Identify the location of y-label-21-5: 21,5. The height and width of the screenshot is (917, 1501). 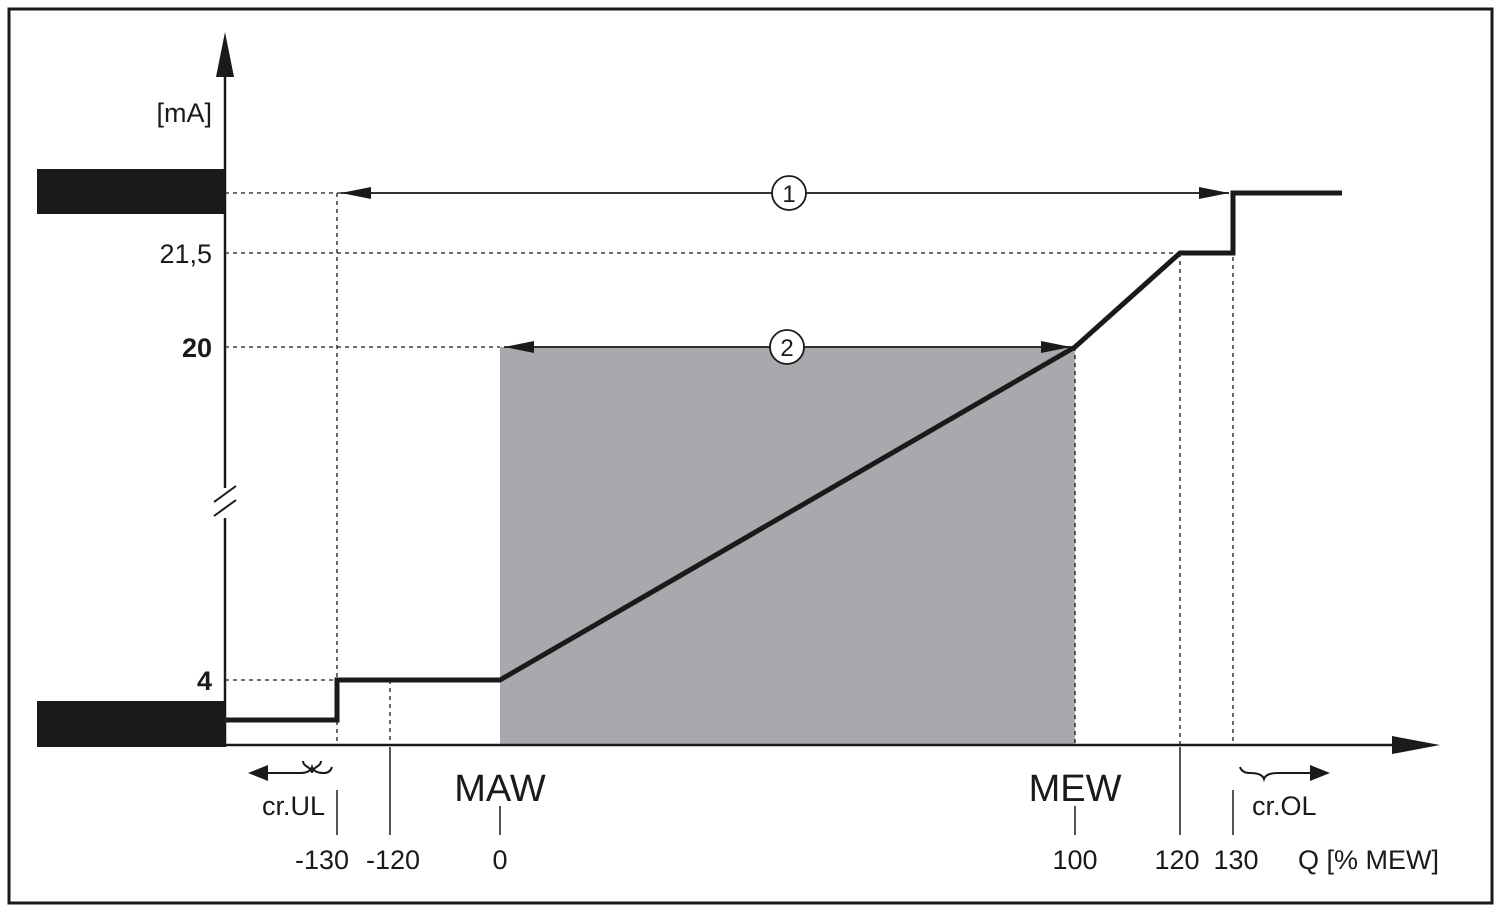
(185, 254).